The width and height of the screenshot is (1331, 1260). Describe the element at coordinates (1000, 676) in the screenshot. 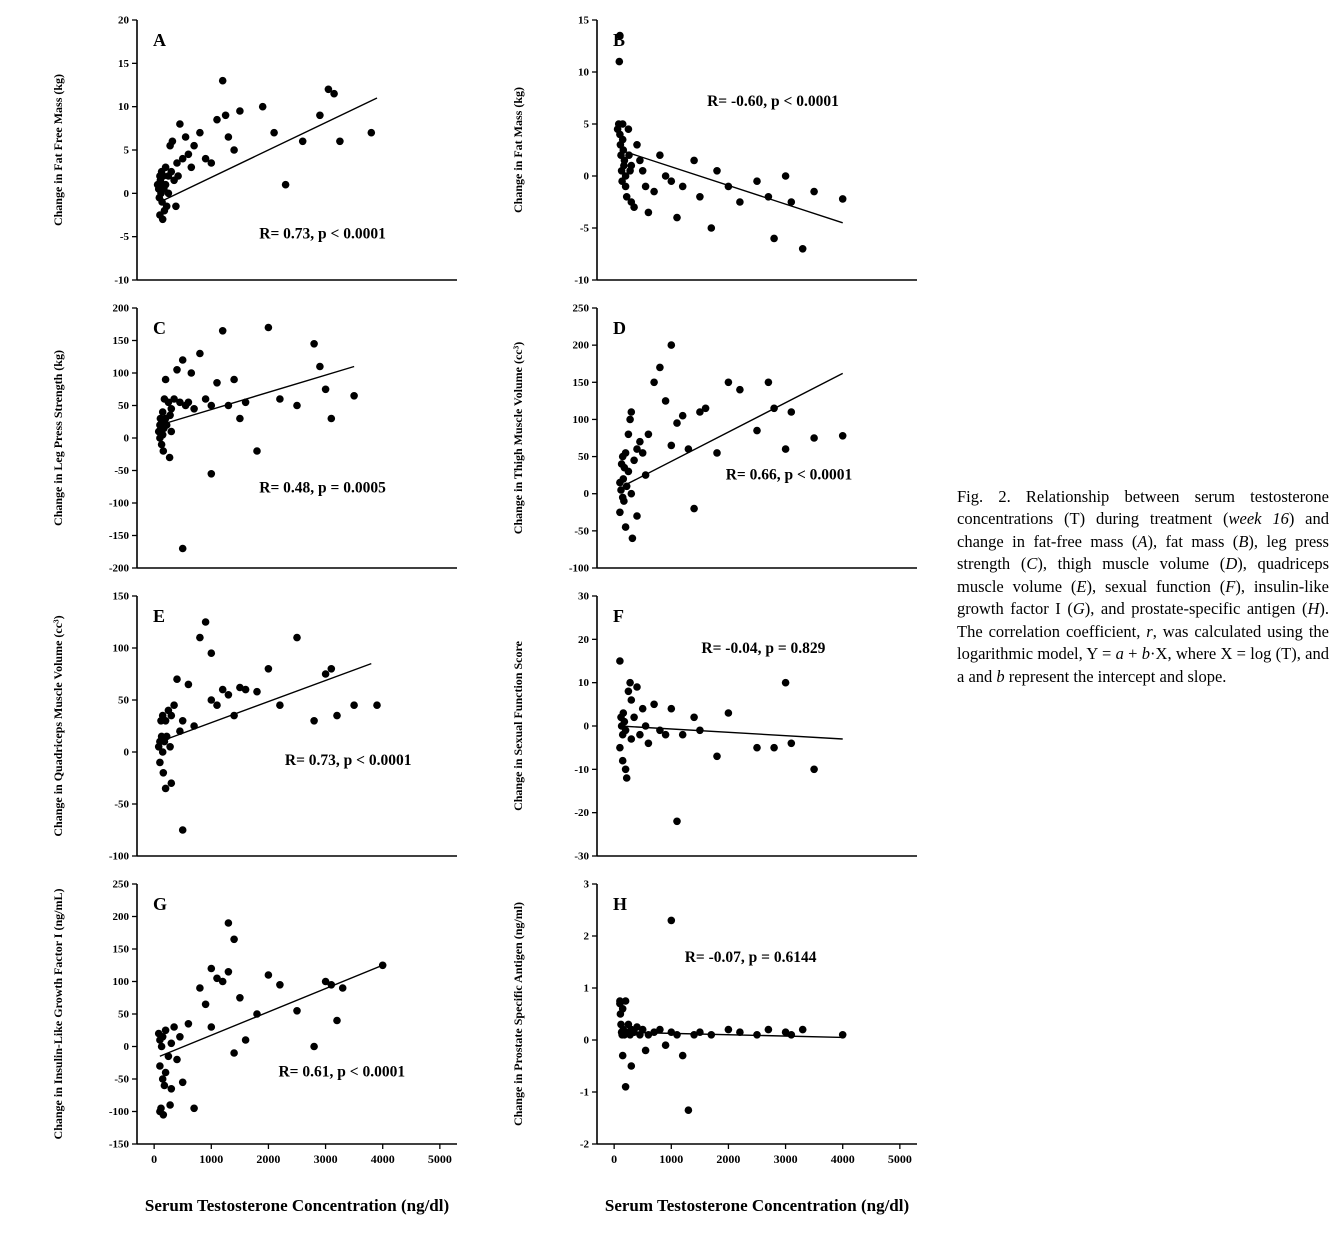

I see `caption-italic-segment: b` at that location.